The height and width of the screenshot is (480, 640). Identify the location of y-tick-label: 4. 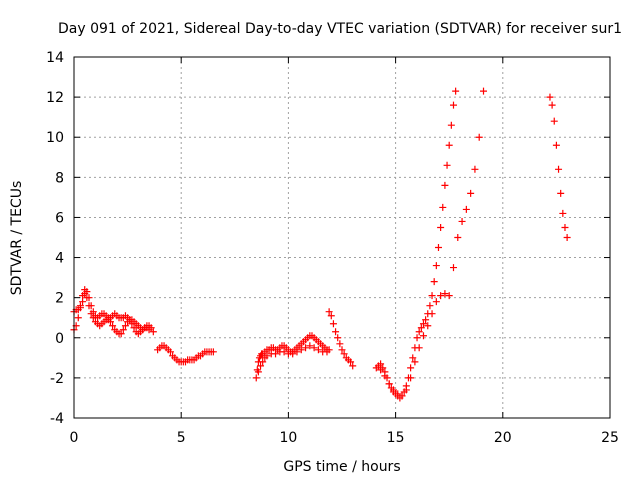
(59, 259).